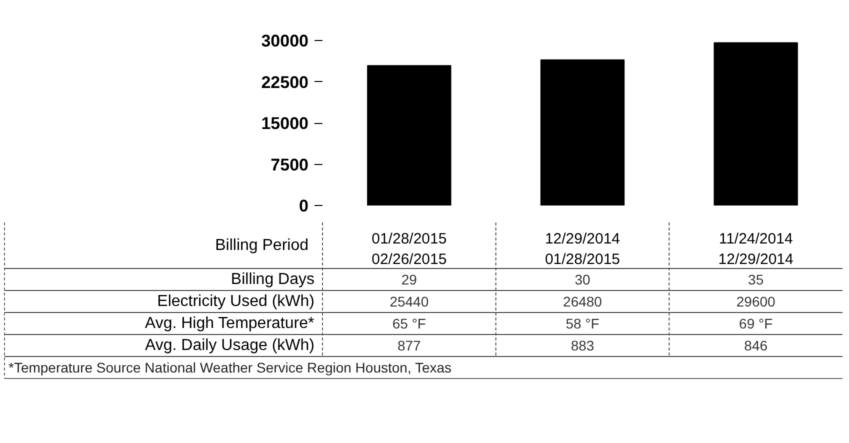  What do you see at coordinates (583, 324) in the screenshot?
I see `text: 58 °F` at bounding box center [583, 324].